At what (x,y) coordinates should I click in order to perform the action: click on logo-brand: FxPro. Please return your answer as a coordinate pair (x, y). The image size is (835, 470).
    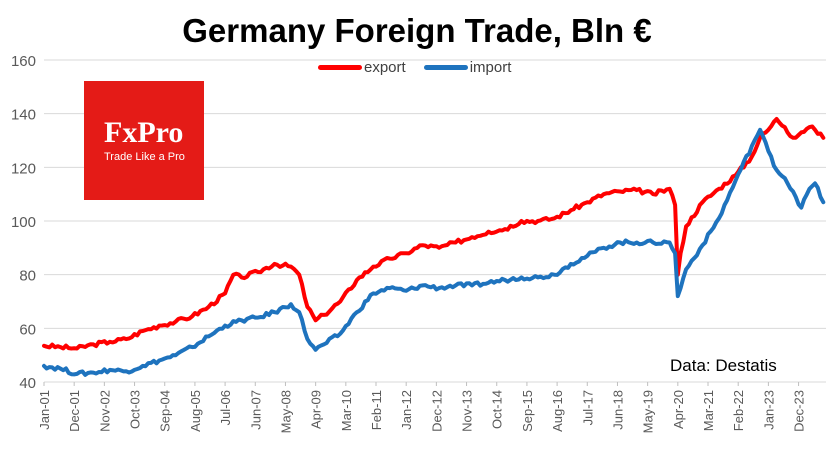
    Looking at the image, I should click on (144, 132).